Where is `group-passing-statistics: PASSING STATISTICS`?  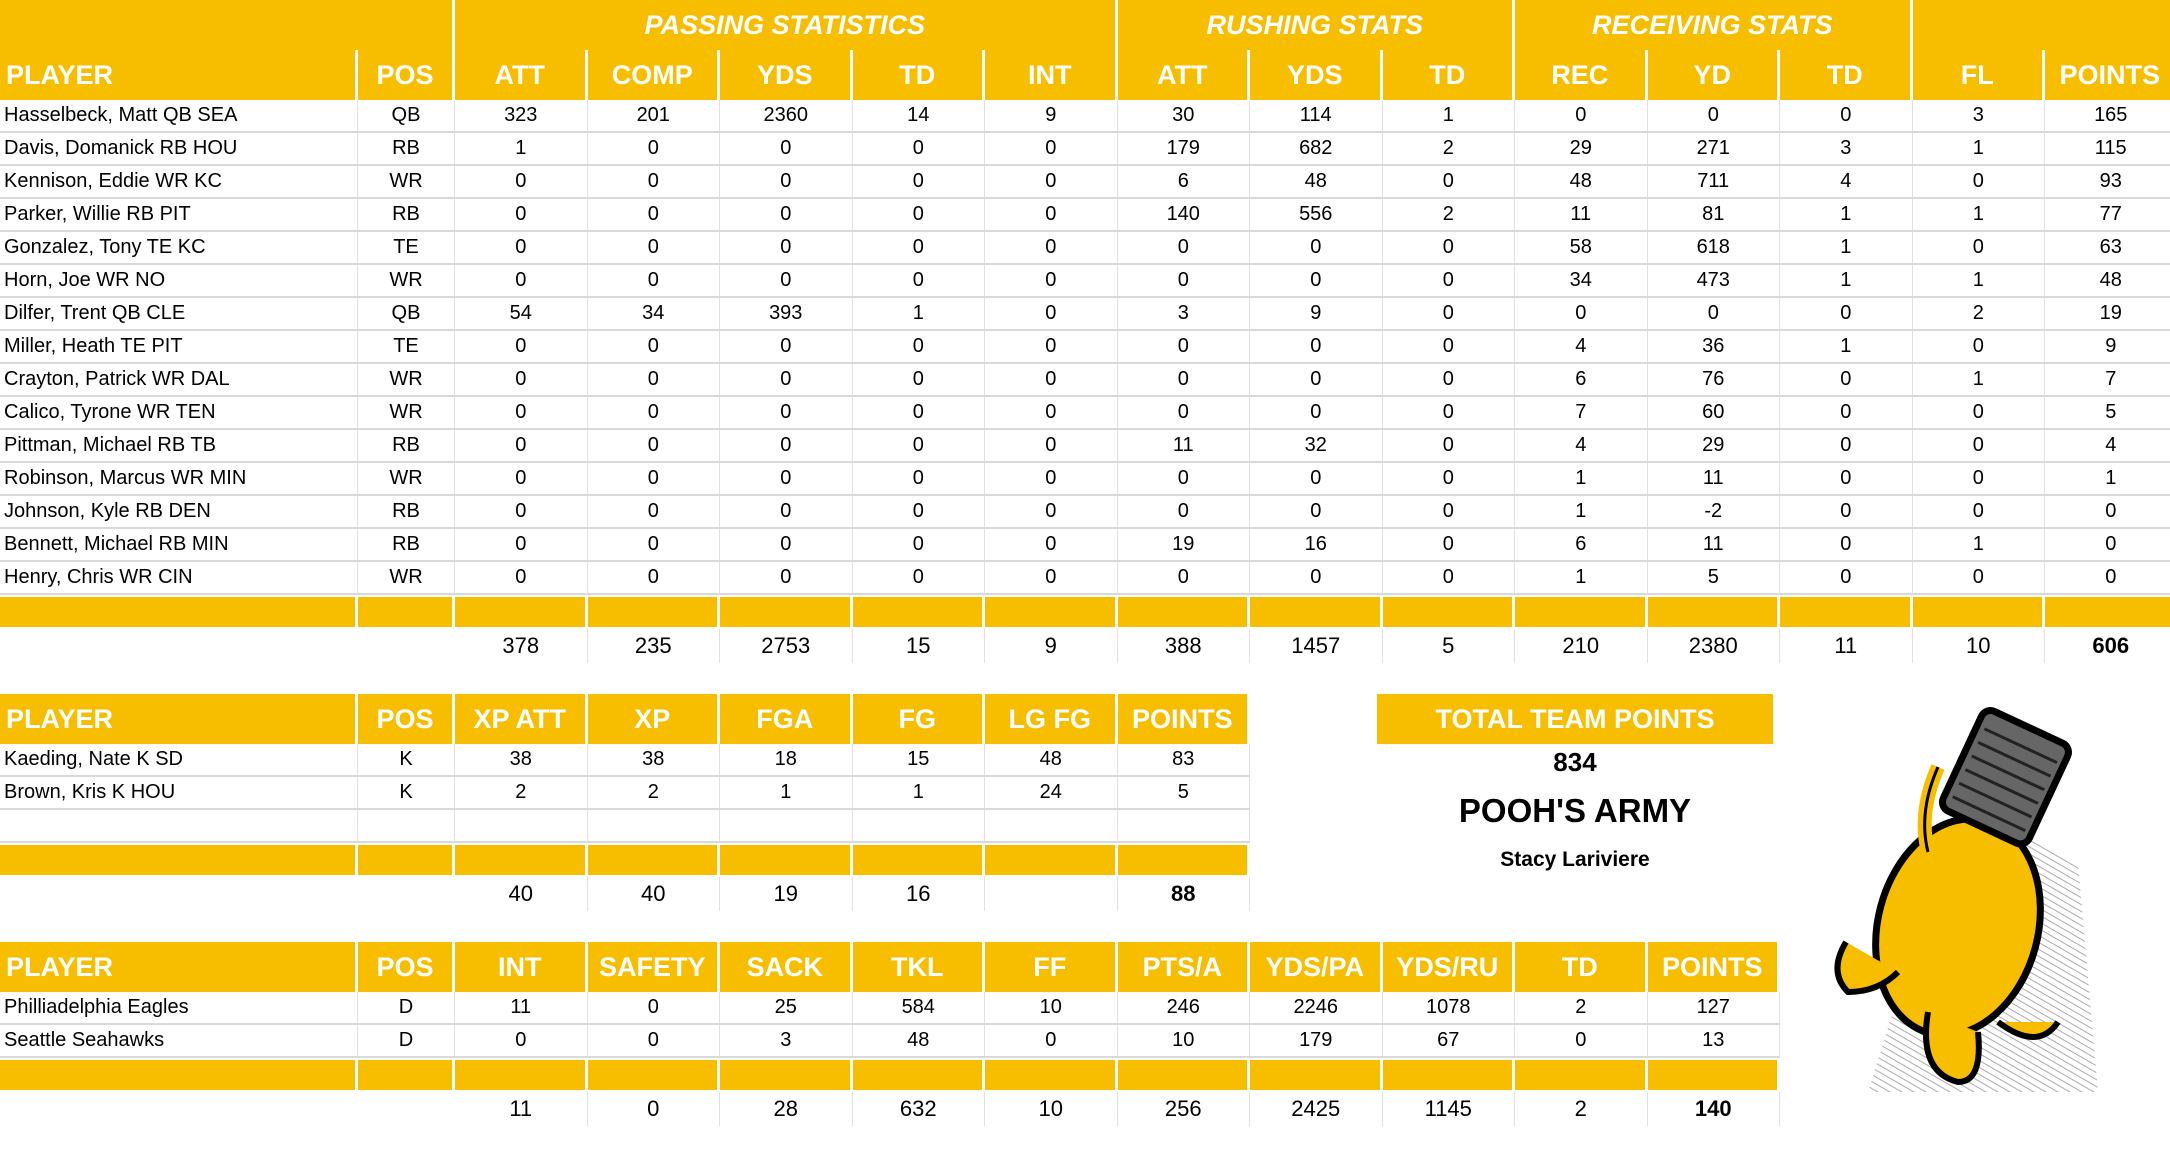
group-passing-statistics: PASSING STATISTICS is located at coordinates (786, 25).